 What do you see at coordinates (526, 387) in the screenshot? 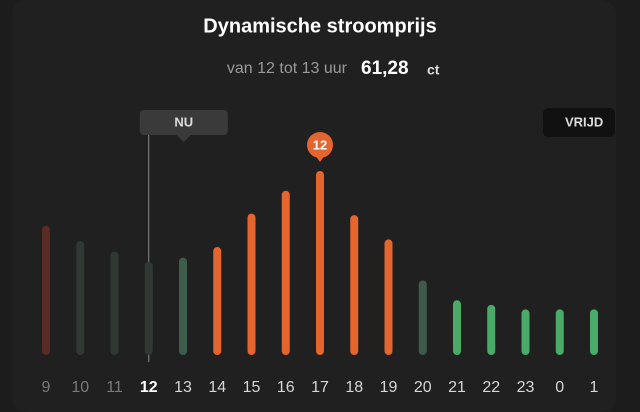
I see `x-tick-label: 23` at bounding box center [526, 387].